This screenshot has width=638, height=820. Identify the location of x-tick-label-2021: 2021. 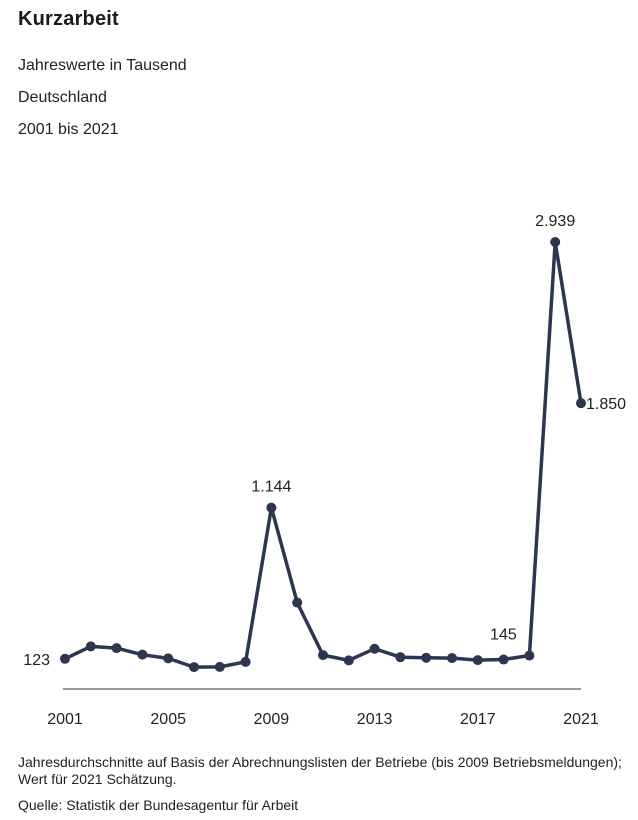
(581, 719).